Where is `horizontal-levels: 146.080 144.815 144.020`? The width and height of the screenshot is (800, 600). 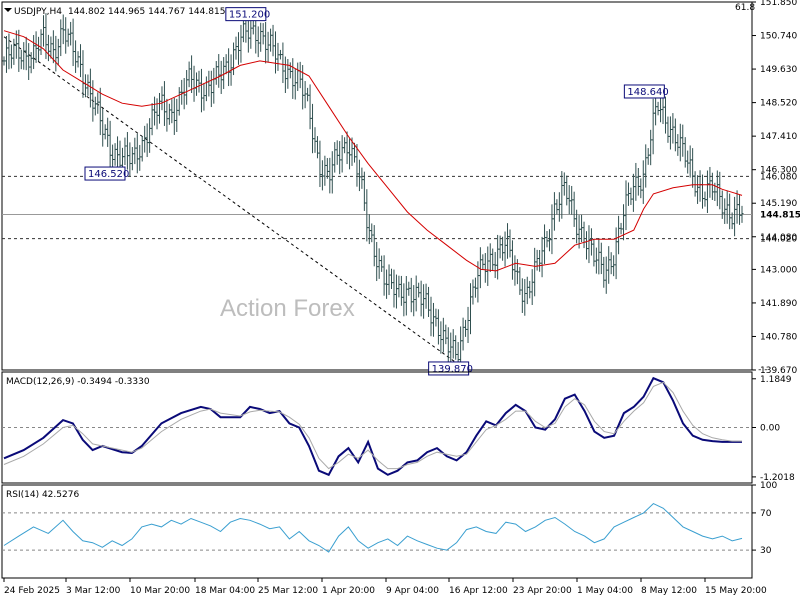
horizontal-levels: 146.080 144.815 144.020 is located at coordinates (401, 207).